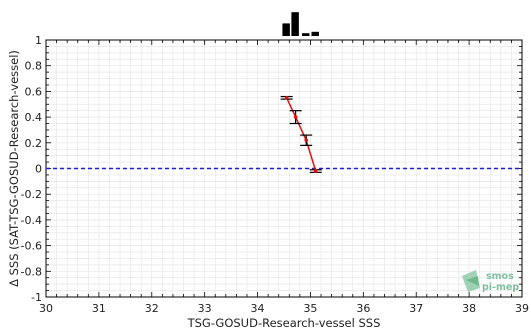 This screenshot has height=332, width=531. I want to click on y-axis-title: Δ SSS (SAT-TSG-GOSUD-Research-vessel), so click(14, 168).